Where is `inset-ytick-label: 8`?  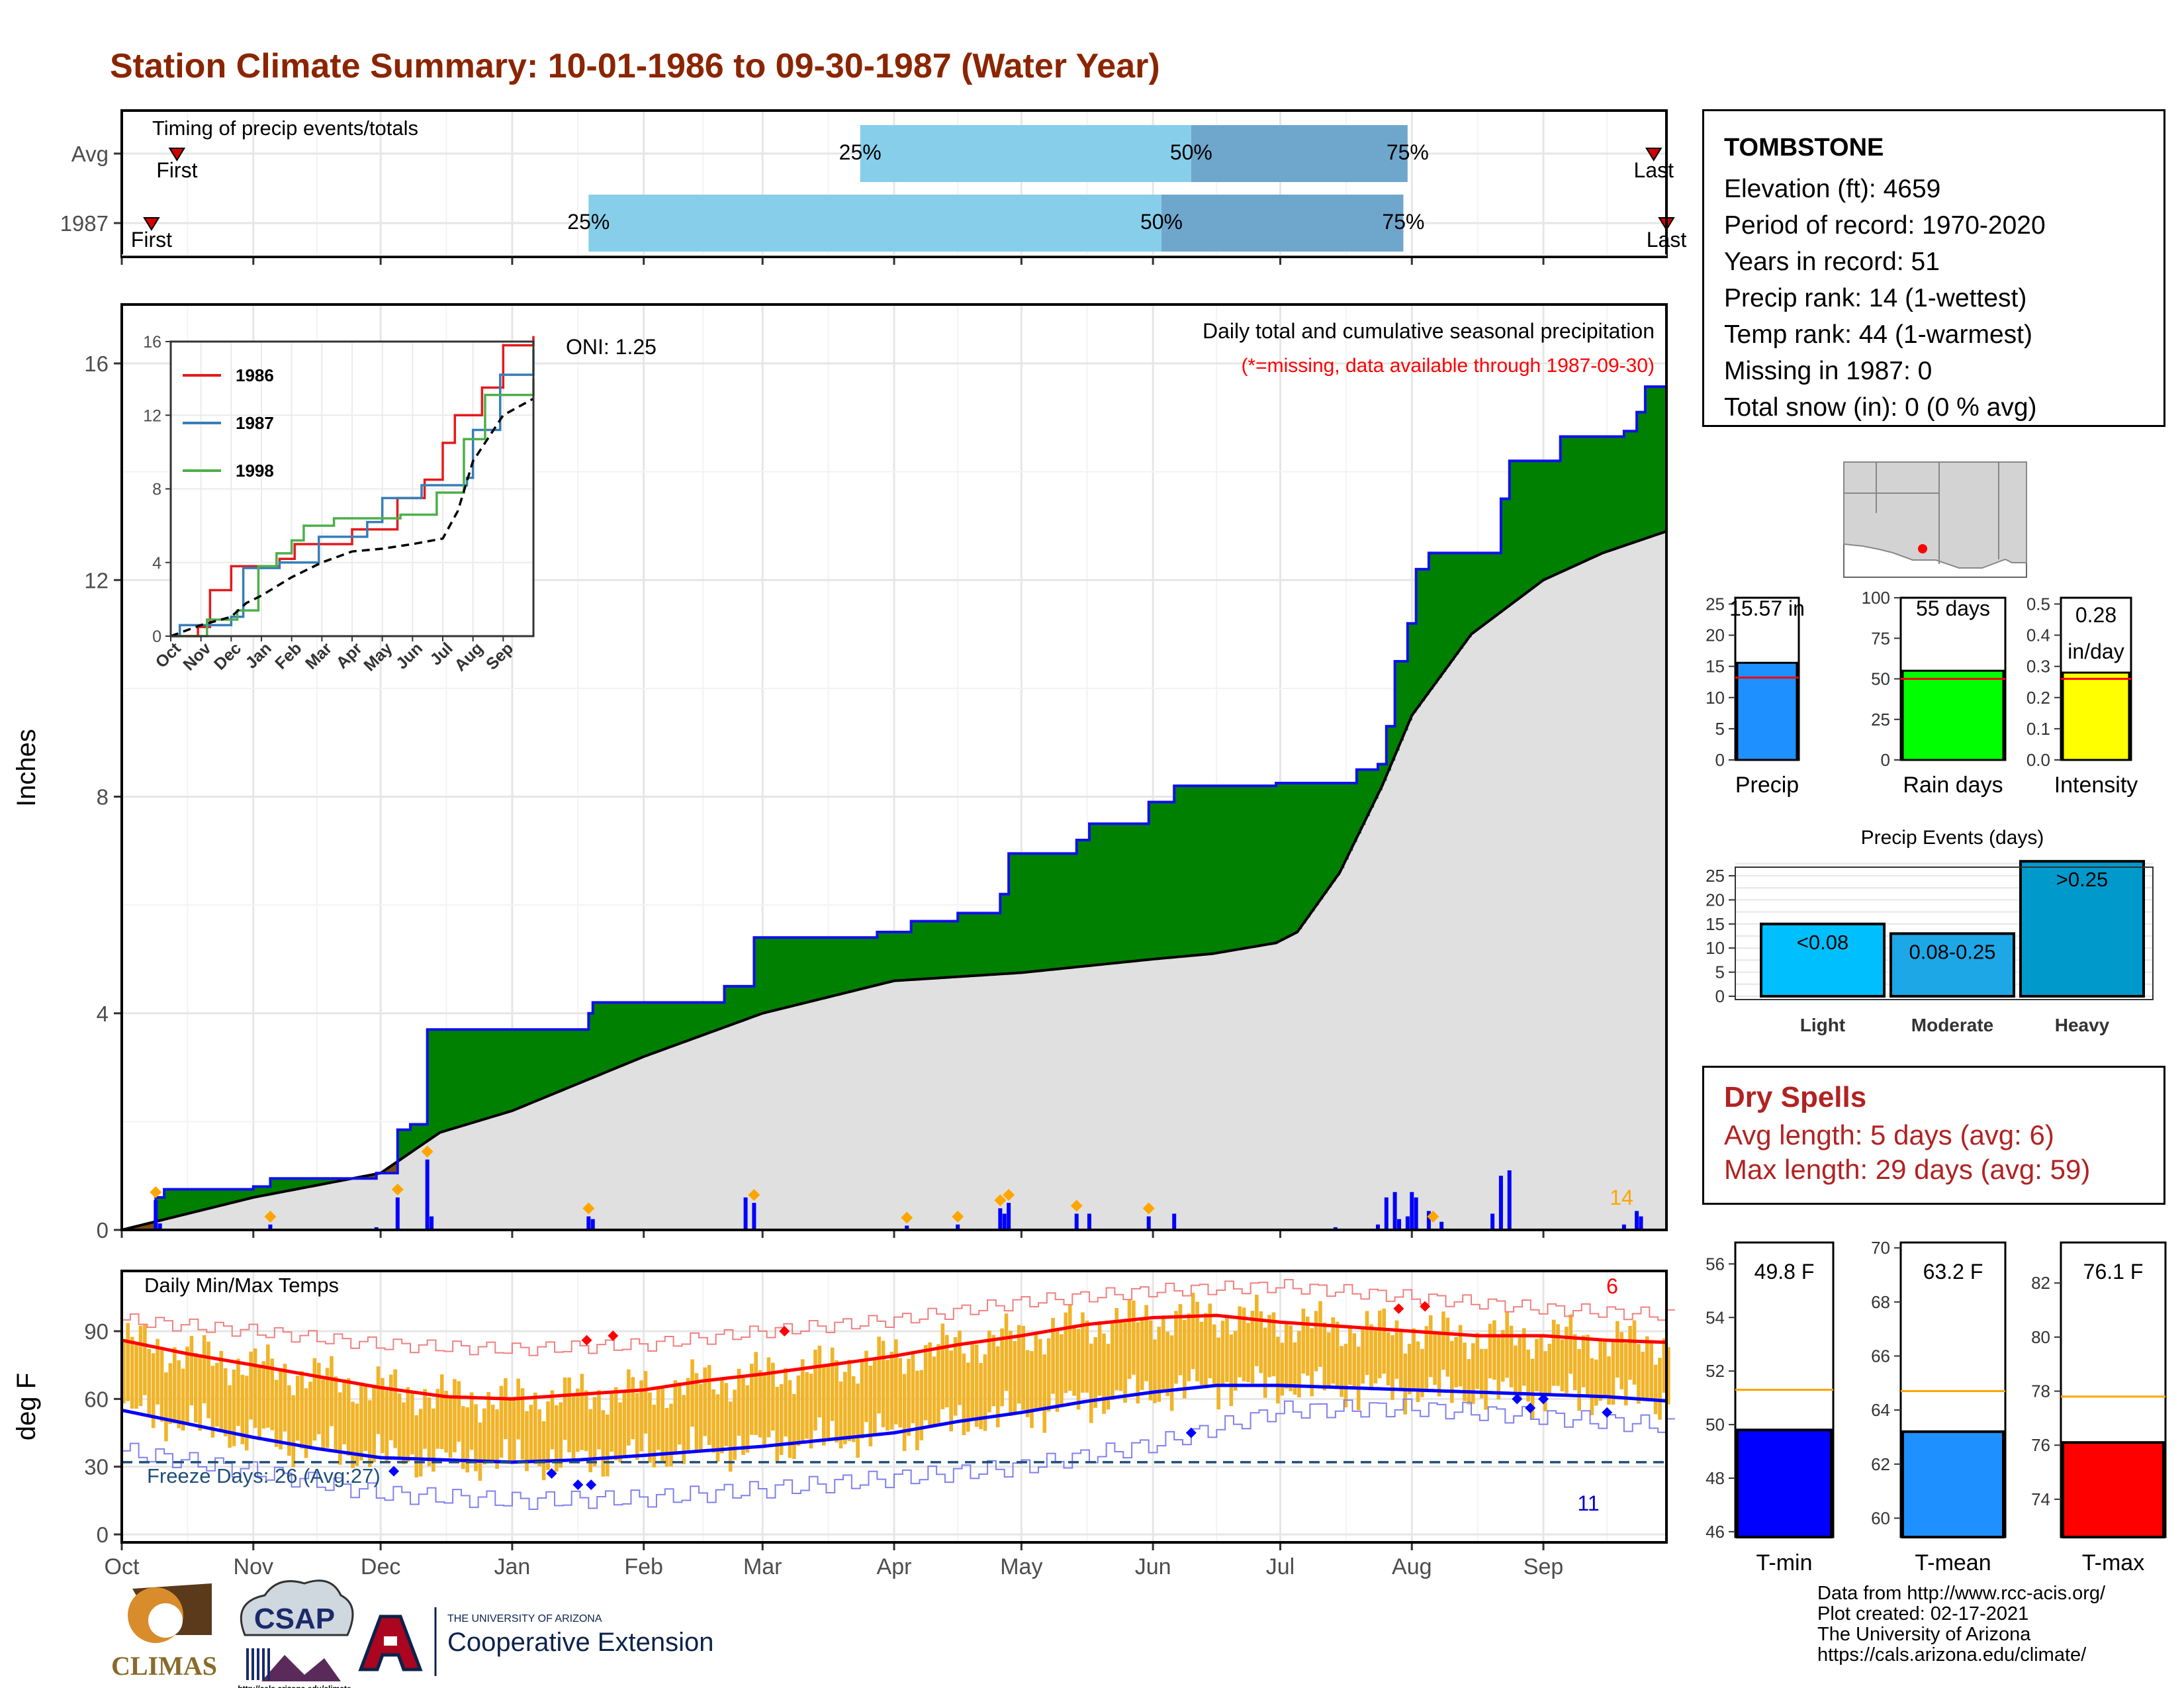 inset-ytick-label: 8 is located at coordinates (156, 490).